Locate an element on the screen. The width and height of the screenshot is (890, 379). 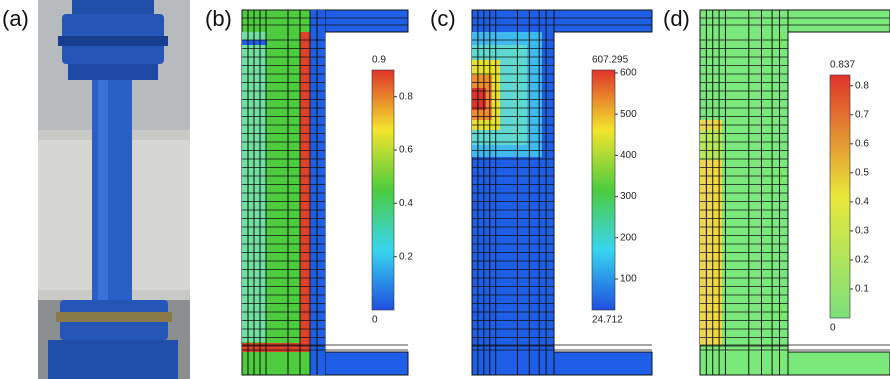
colorbar-max: 0.837 is located at coordinates (842, 65).